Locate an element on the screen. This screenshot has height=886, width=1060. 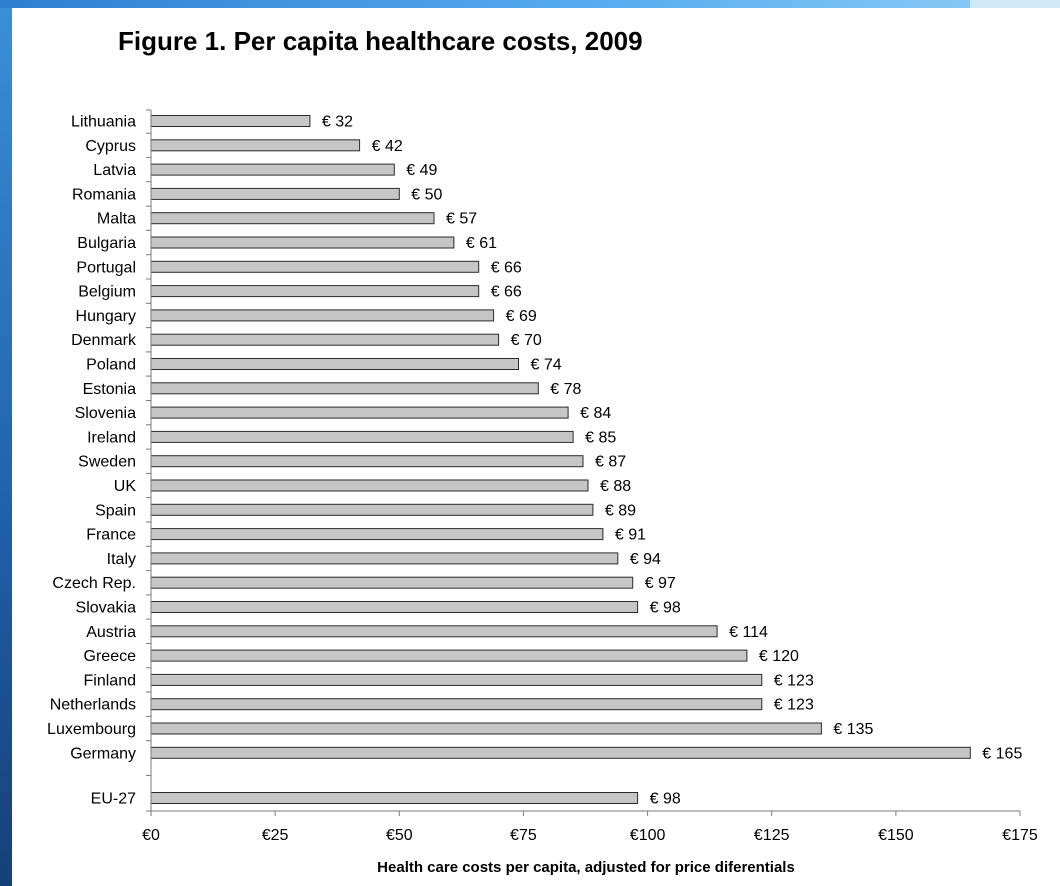
bar-luxembourg is located at coordinates (486, 728).